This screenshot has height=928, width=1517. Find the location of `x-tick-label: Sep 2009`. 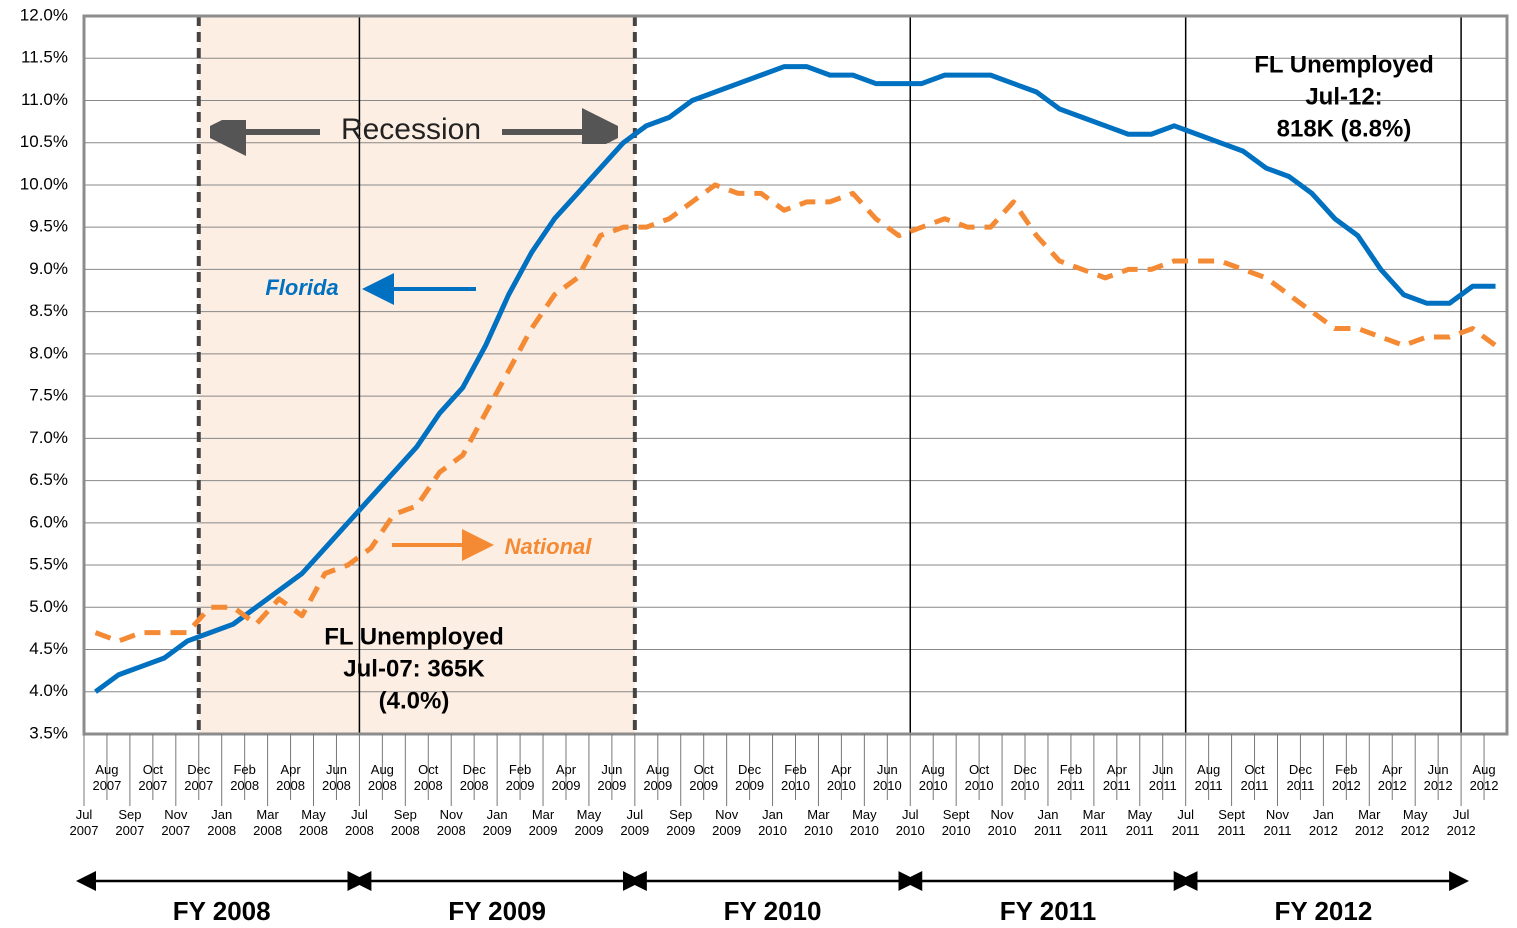

x-tick-label: Sep 2009 is located at coordinates (681, 822).